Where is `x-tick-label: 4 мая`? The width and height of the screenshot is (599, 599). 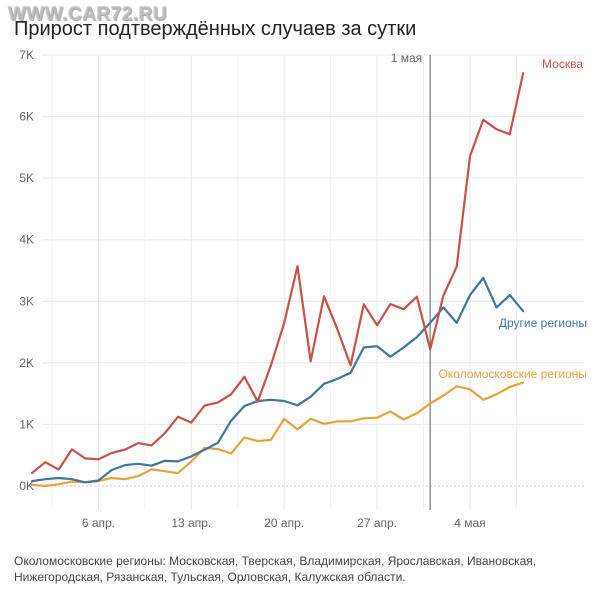
x-tick-label: 4 мая is located at coordinates (469, 523).